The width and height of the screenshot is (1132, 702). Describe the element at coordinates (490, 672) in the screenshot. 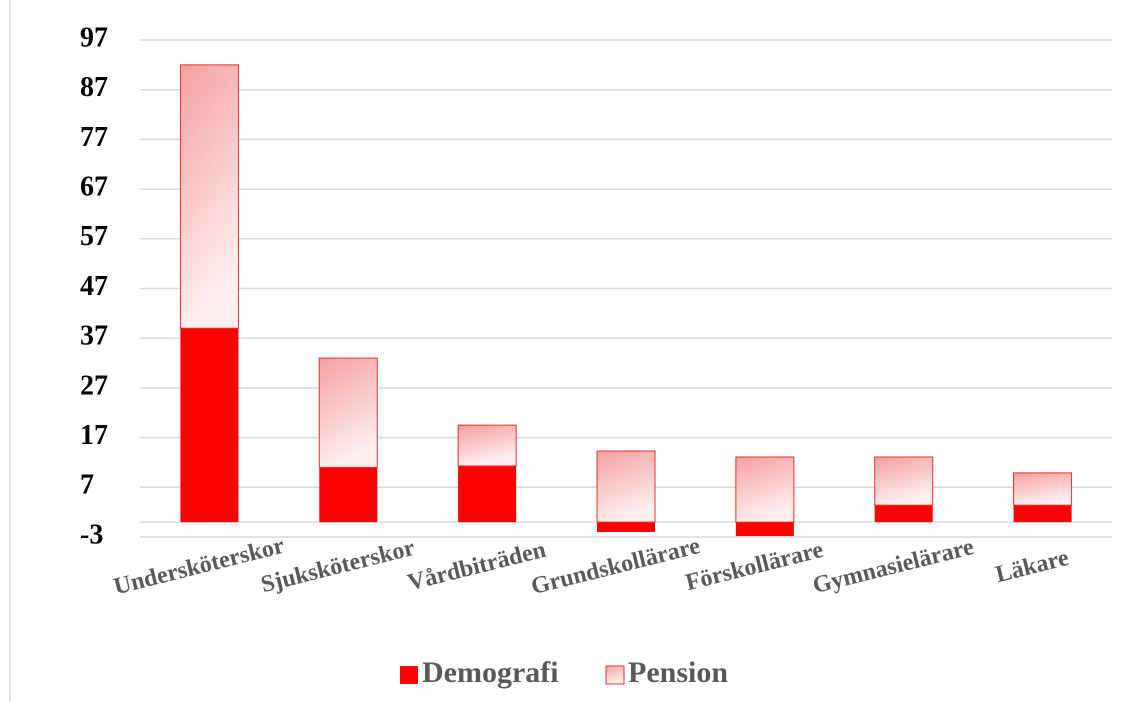

I see `legend-label: Demografi` at that location.